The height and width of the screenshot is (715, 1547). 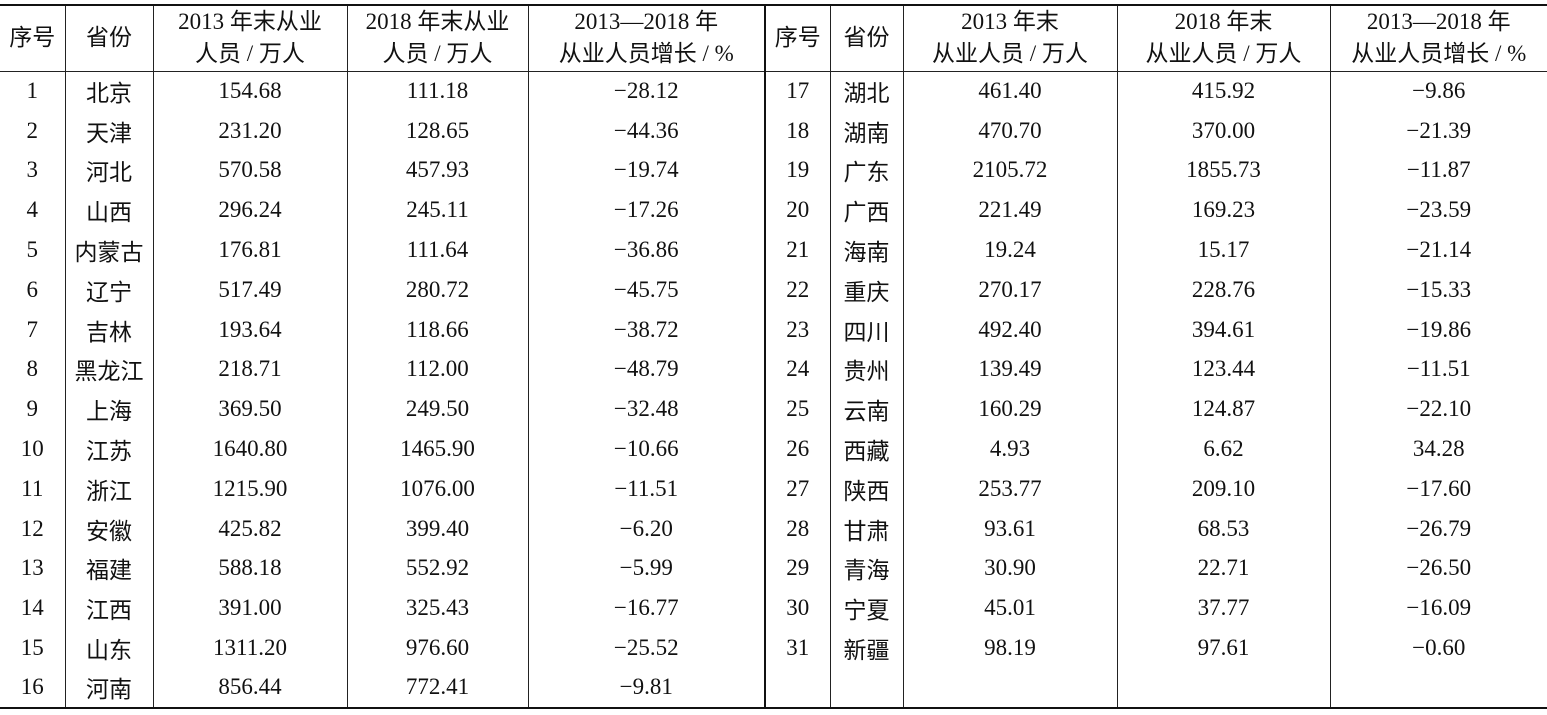 What do you see at coordinates (109, 131) in the screenshot?
I see `table-cell: 天津` at bounding box center [109, 131].